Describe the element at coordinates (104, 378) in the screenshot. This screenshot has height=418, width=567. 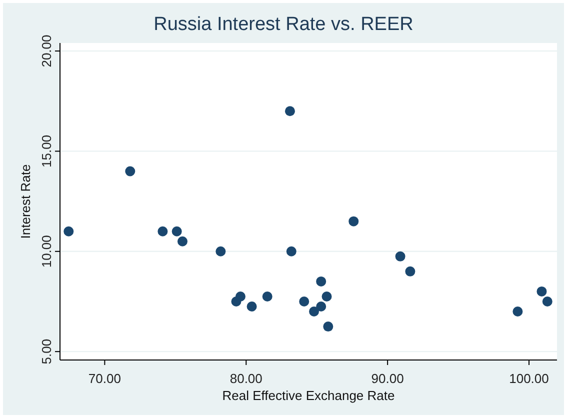
I see `x-tick-label: 70.00` at that location.